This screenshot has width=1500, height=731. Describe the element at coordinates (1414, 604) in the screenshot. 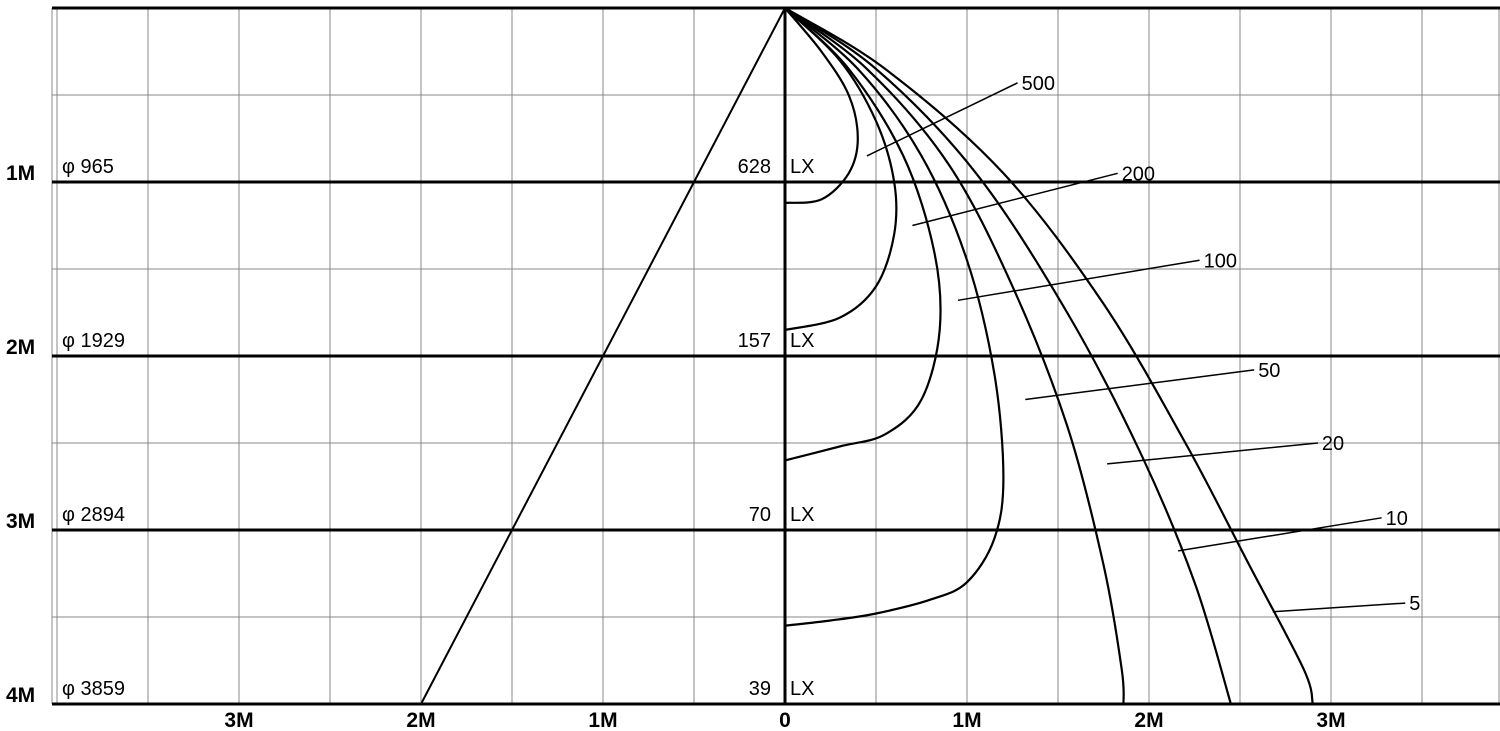

I see `curve-label-5: 5` at that location.